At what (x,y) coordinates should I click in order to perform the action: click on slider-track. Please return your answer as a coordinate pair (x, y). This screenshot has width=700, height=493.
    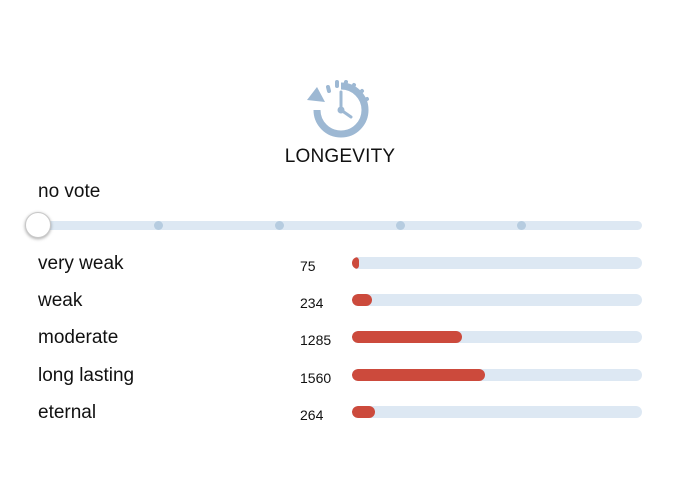
    Looking at the image, I should click on (340, 225).